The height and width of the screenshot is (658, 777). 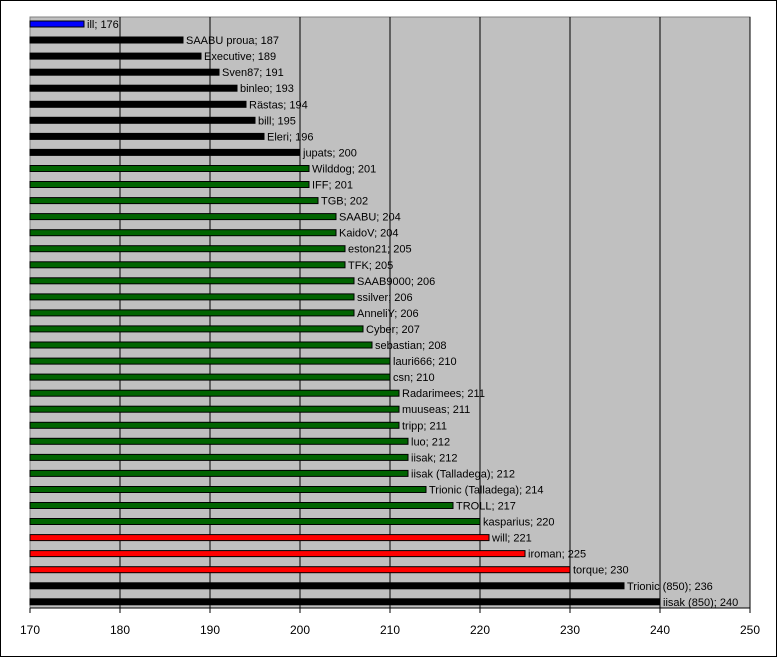 I want to click on tick-label: 230, so click(x=570, y=630).